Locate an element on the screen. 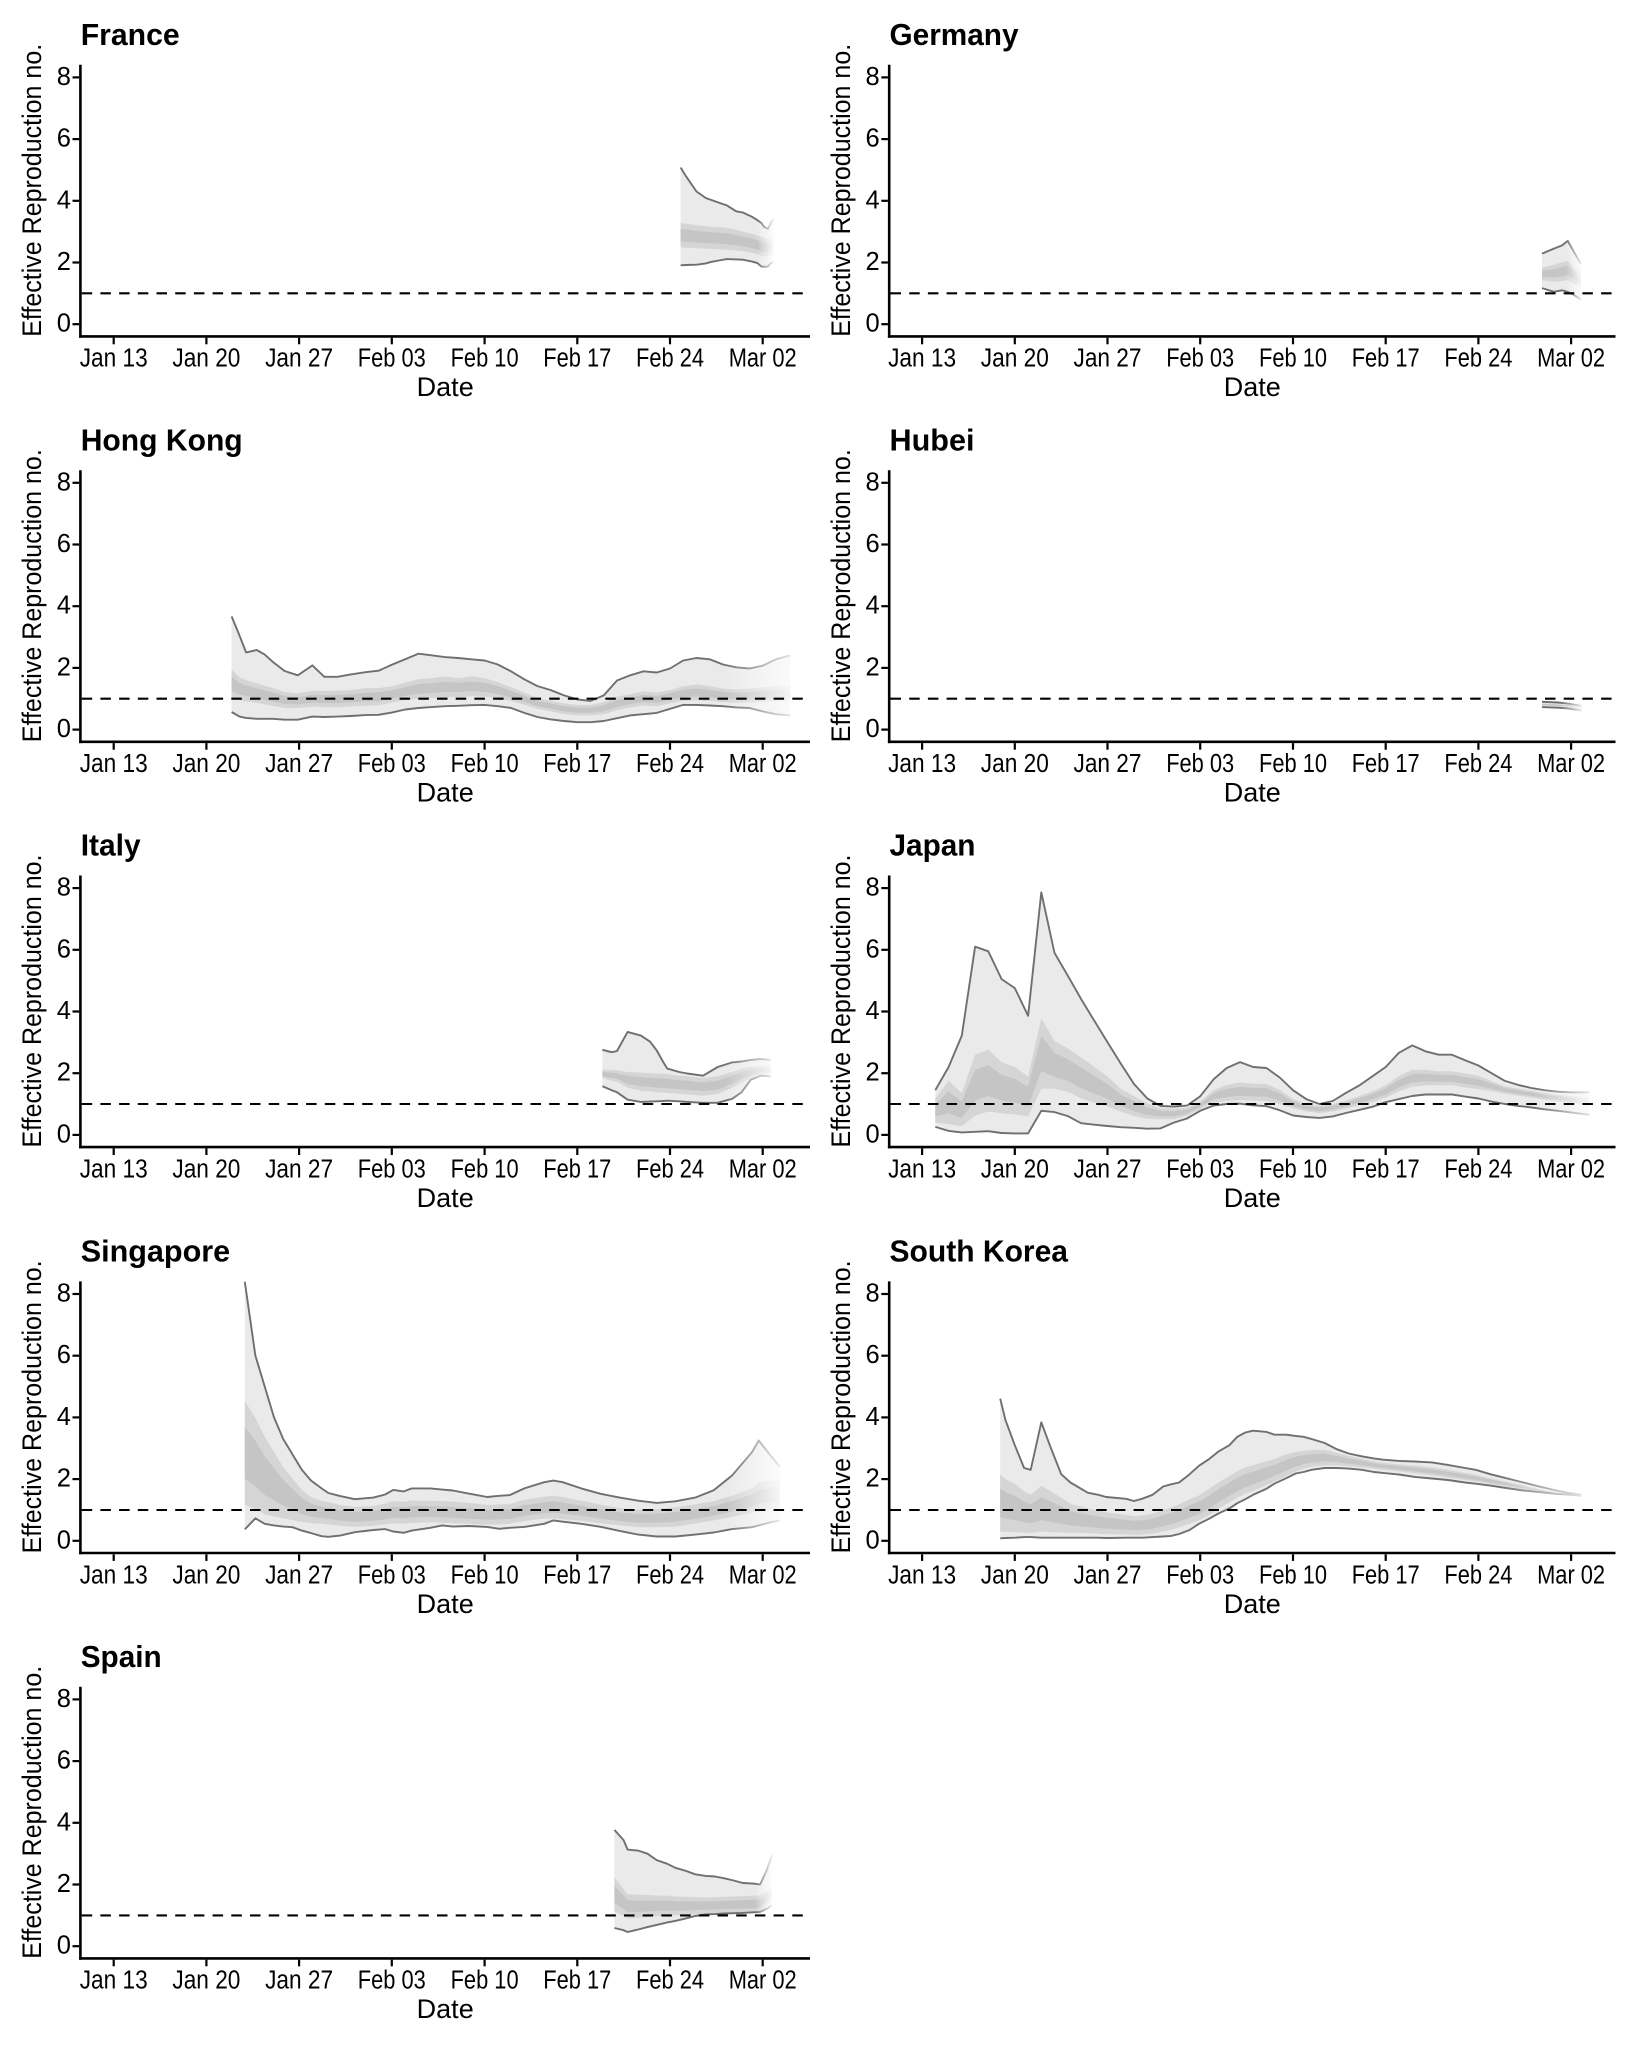 The height and width of the screenshot is (2048, 1638). svg-text: Singapore is located at coordinates (156, 1251).